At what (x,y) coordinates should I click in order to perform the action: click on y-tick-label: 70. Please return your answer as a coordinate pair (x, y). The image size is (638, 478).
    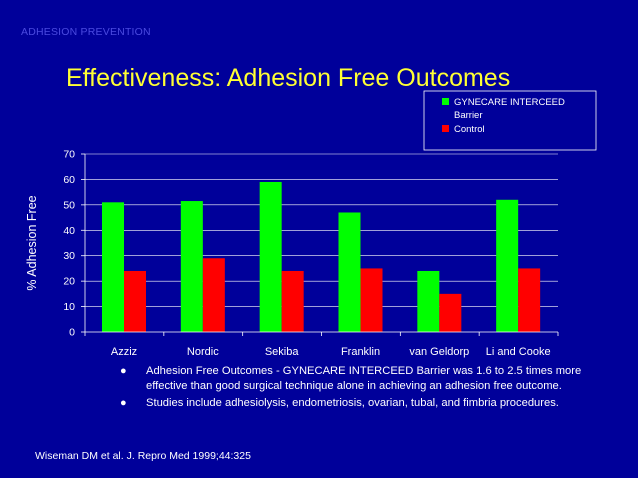
    Looking at the image, I should click on (69, 155).